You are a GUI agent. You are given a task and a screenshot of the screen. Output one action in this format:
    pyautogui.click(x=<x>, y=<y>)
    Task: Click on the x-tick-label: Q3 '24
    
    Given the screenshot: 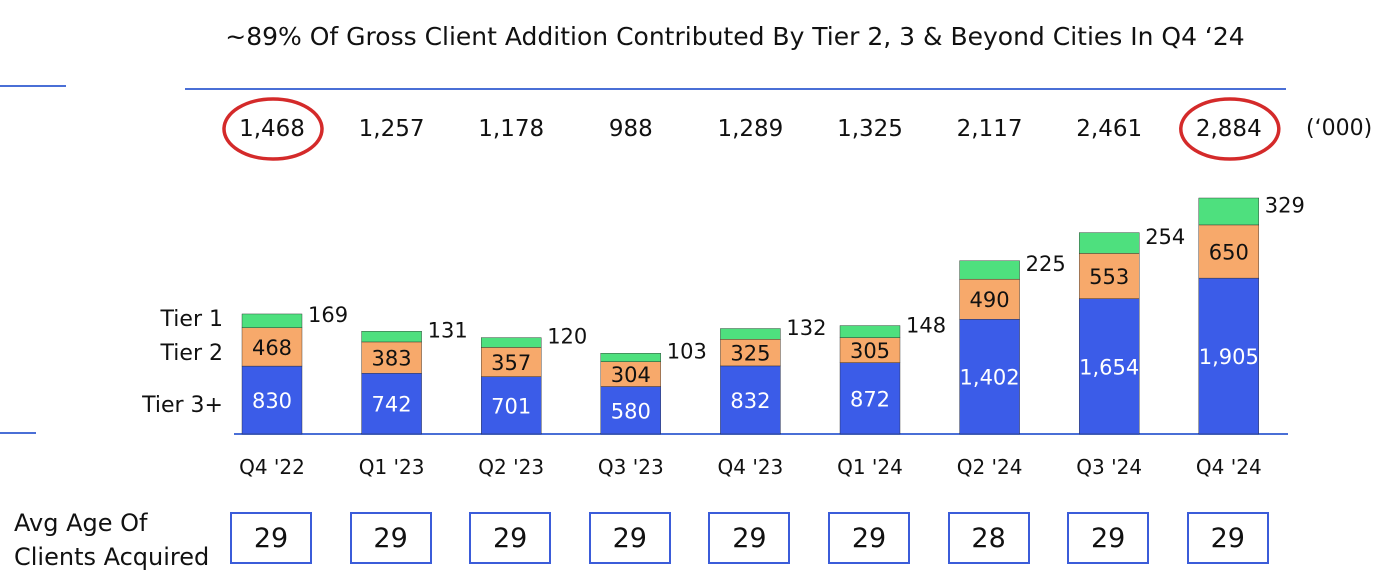 What is the action you would take?
    pyautogui.click(x=1109, y=467)
    